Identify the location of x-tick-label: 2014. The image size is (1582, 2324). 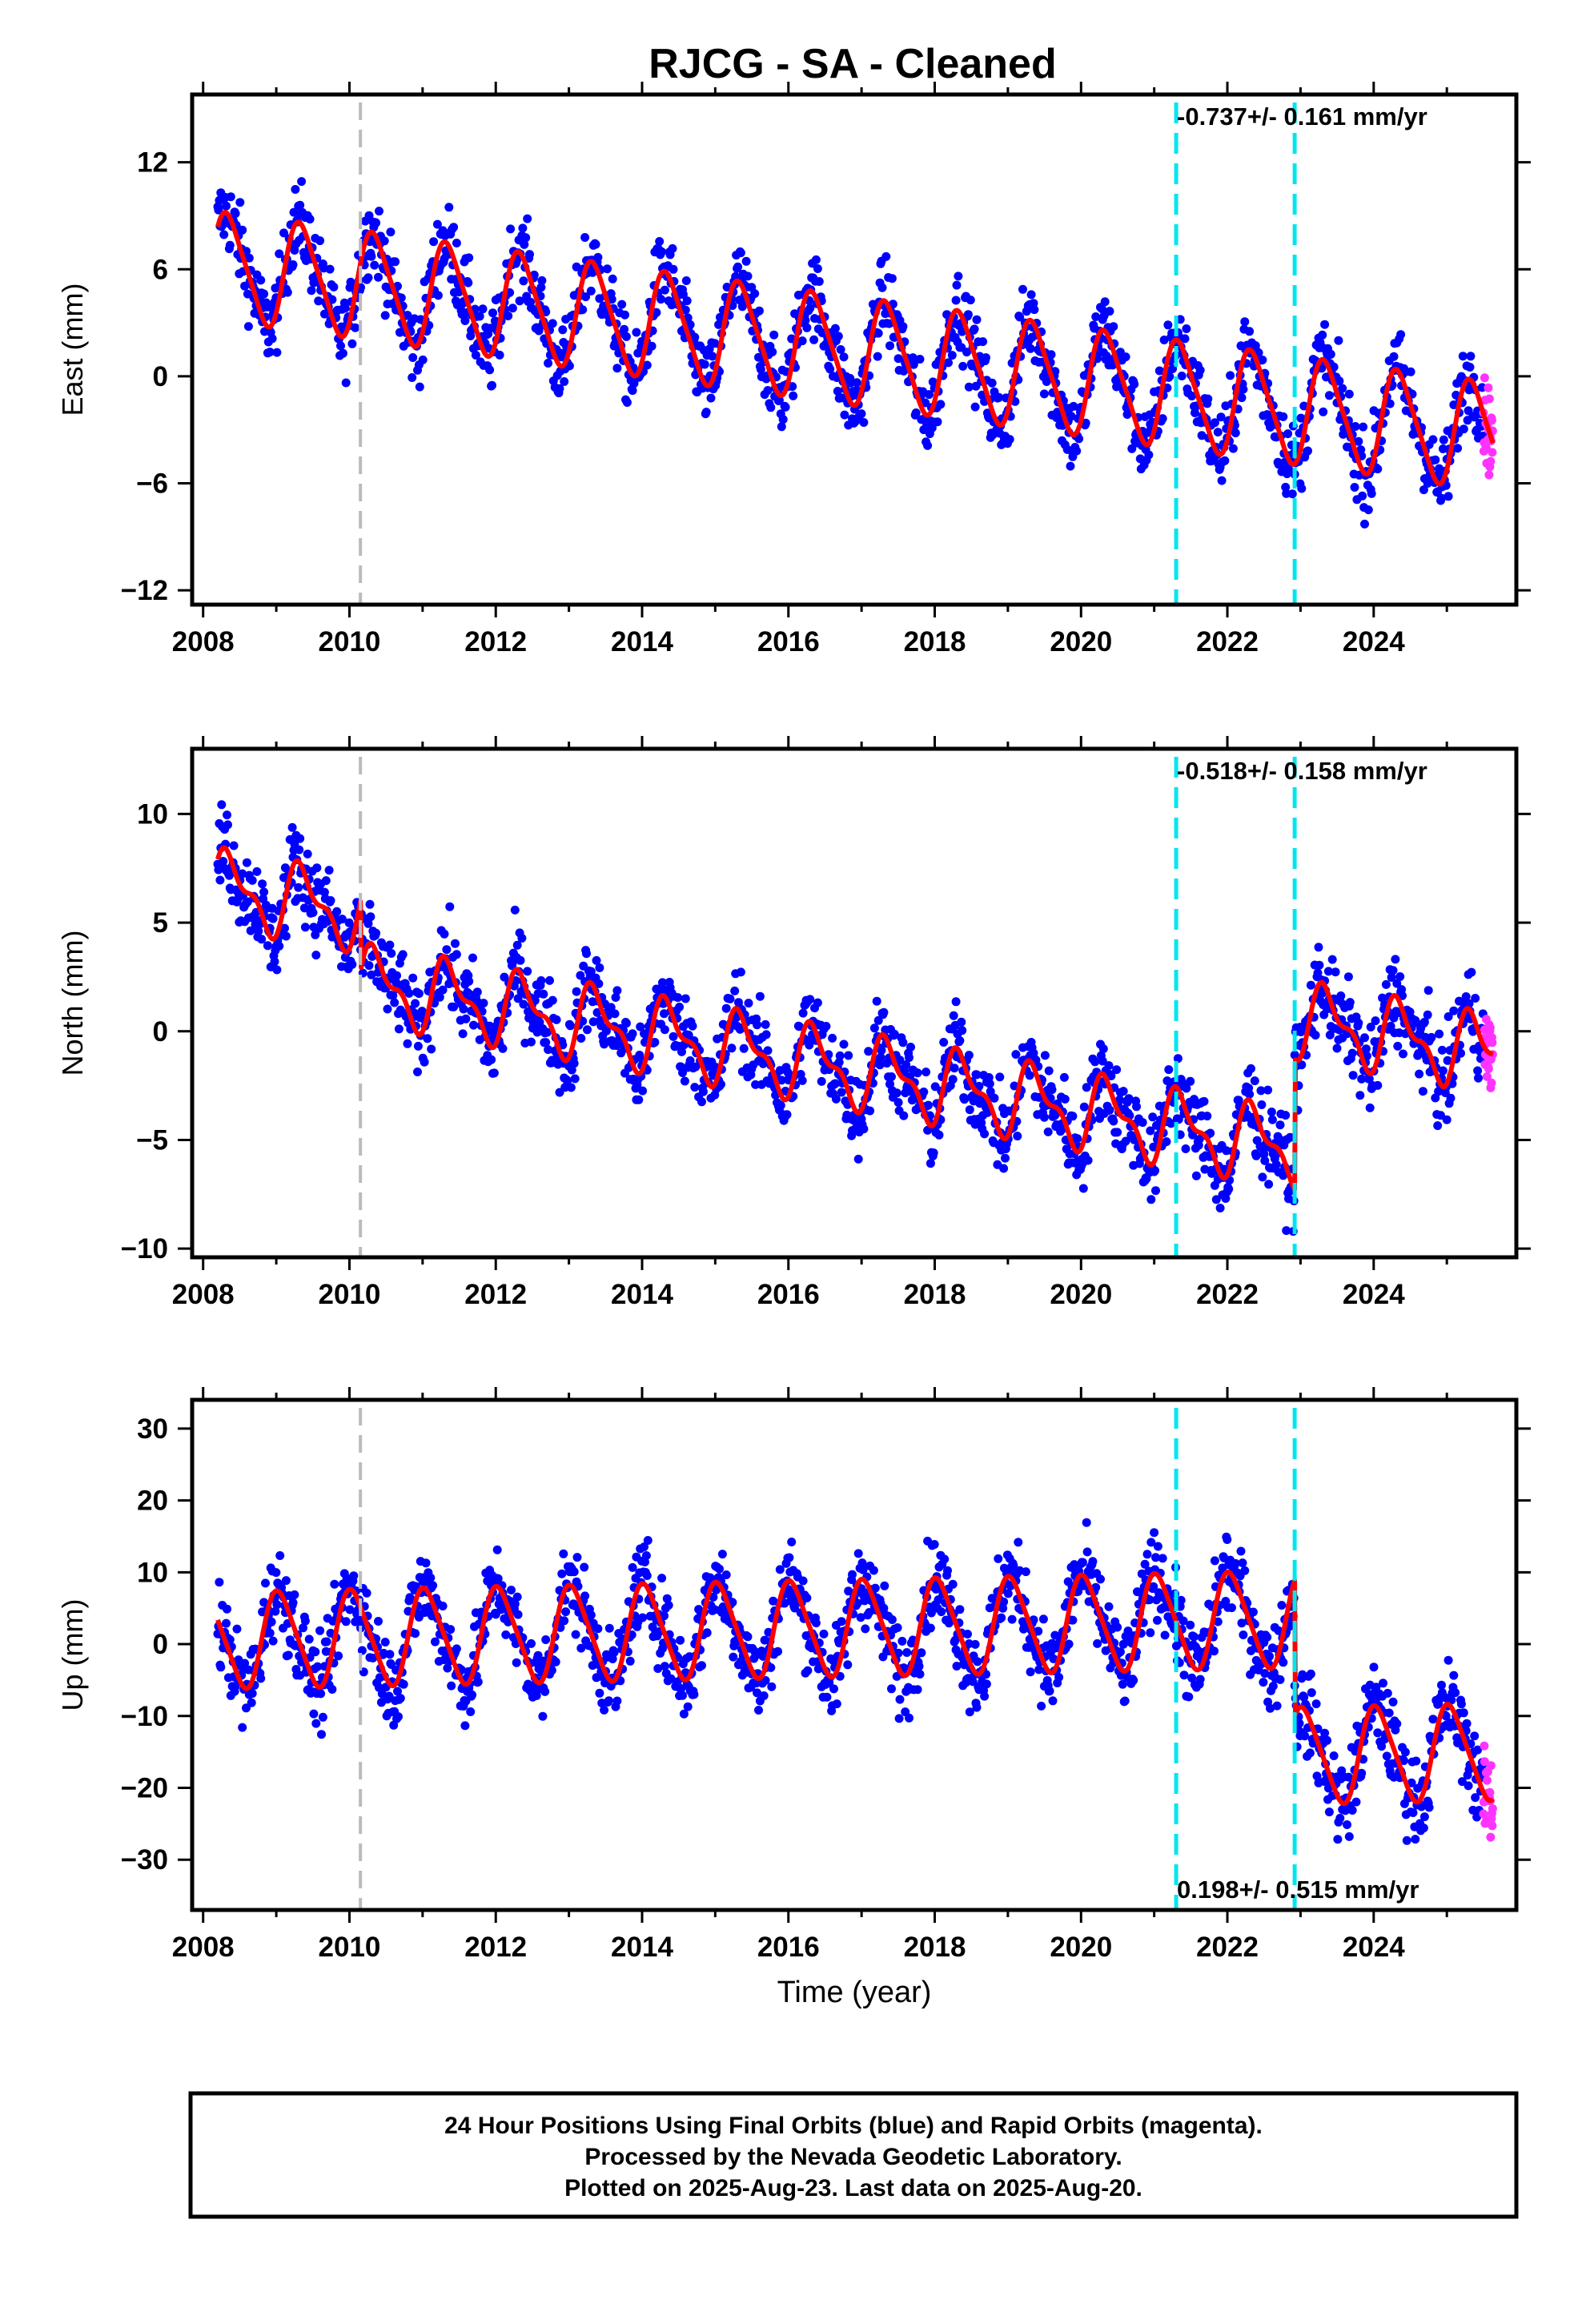
(642, 1294).